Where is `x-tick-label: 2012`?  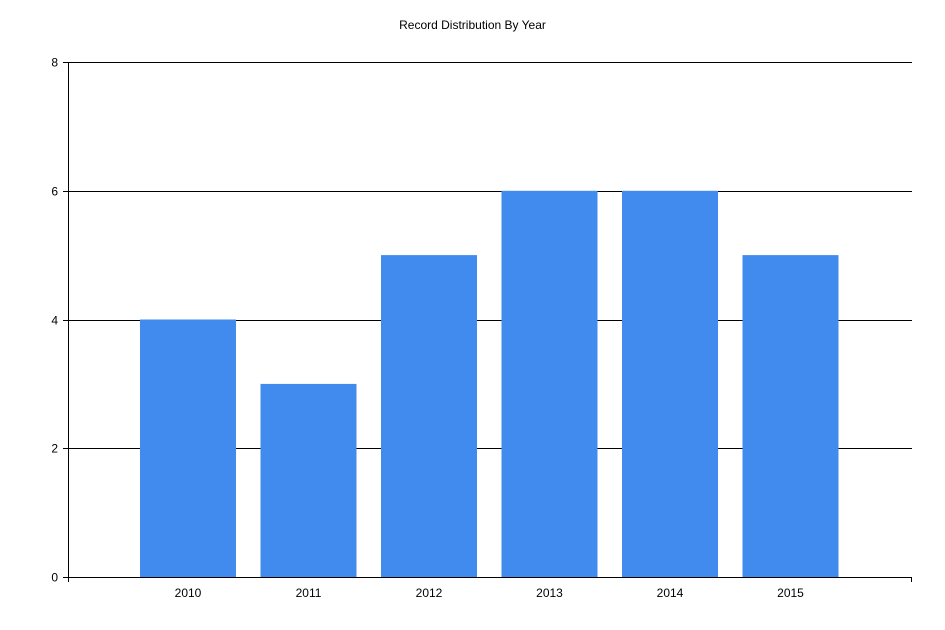 x-tick-label: 2012 is located at coordinates (429, 593).